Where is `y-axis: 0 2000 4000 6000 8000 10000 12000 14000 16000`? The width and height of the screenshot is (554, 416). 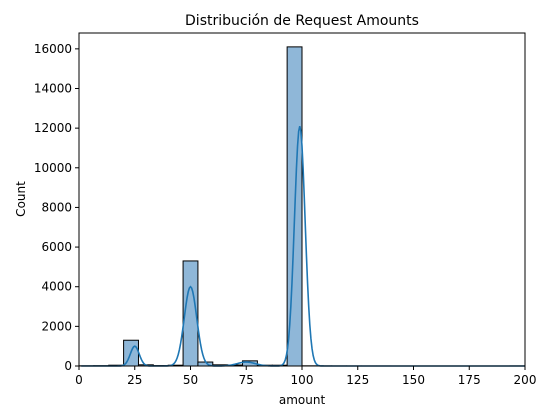 y-axis: 0 2000 4000 6000 8000 10000 12000 14000 16000 is located at coordinates (56, 207).